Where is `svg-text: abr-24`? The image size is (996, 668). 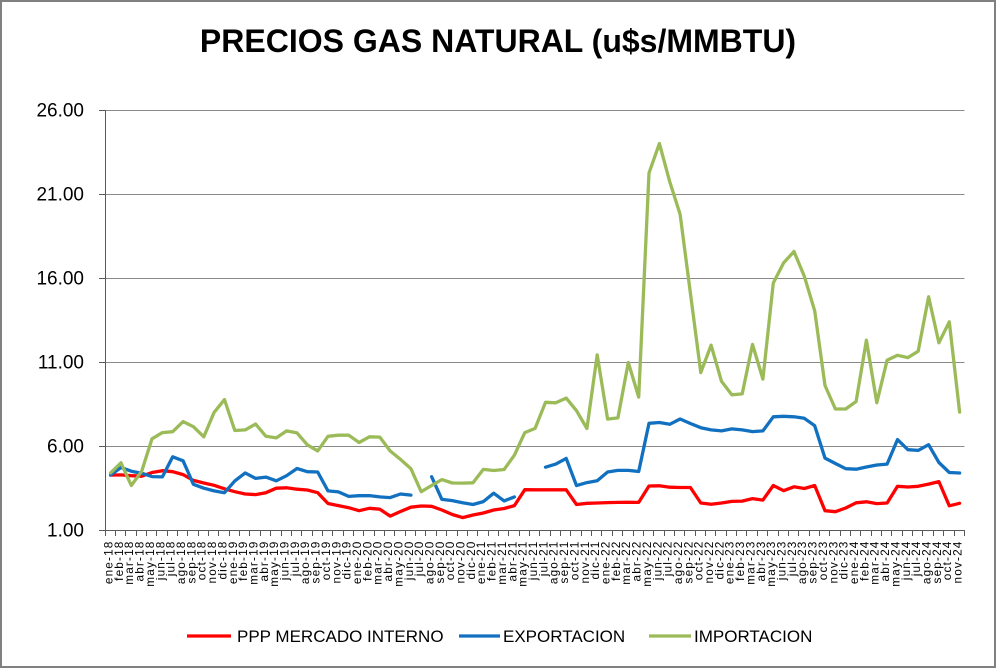
svg-text: abr-24 is located at coordinates (885, 561).